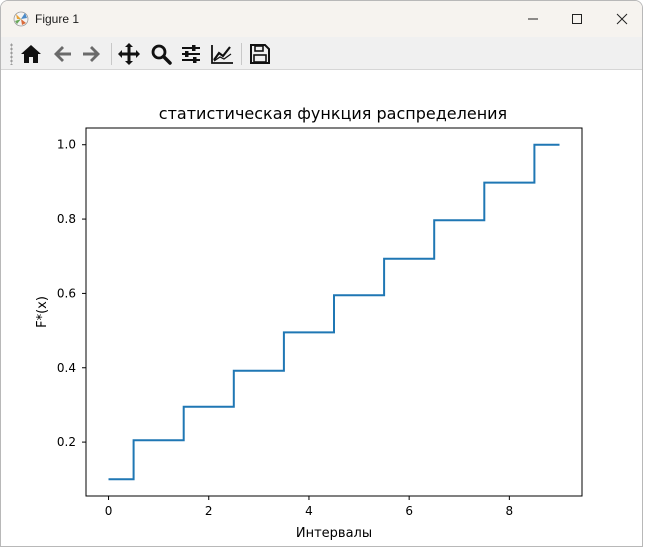 This screenshot has width=649, height=549. What do you see at coordinates (209, 511) in the screenshot?
I see `x-tick-label: 2` at bounding box center [209, 511].